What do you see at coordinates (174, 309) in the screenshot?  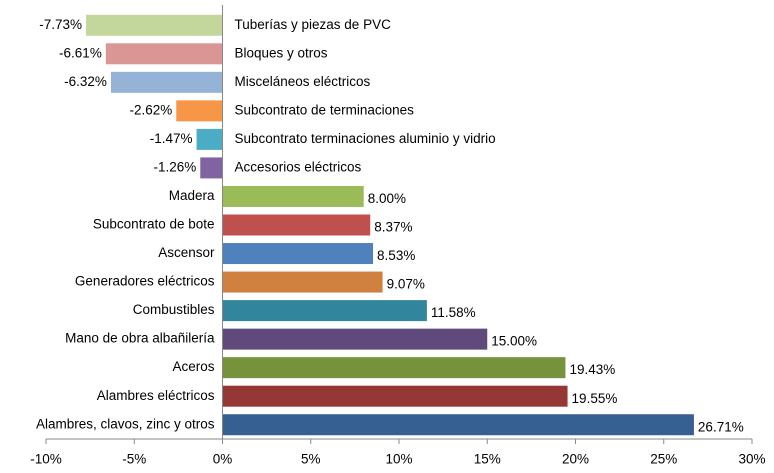 I see `category-label: Combustibles` at bounding box center [174, 309].